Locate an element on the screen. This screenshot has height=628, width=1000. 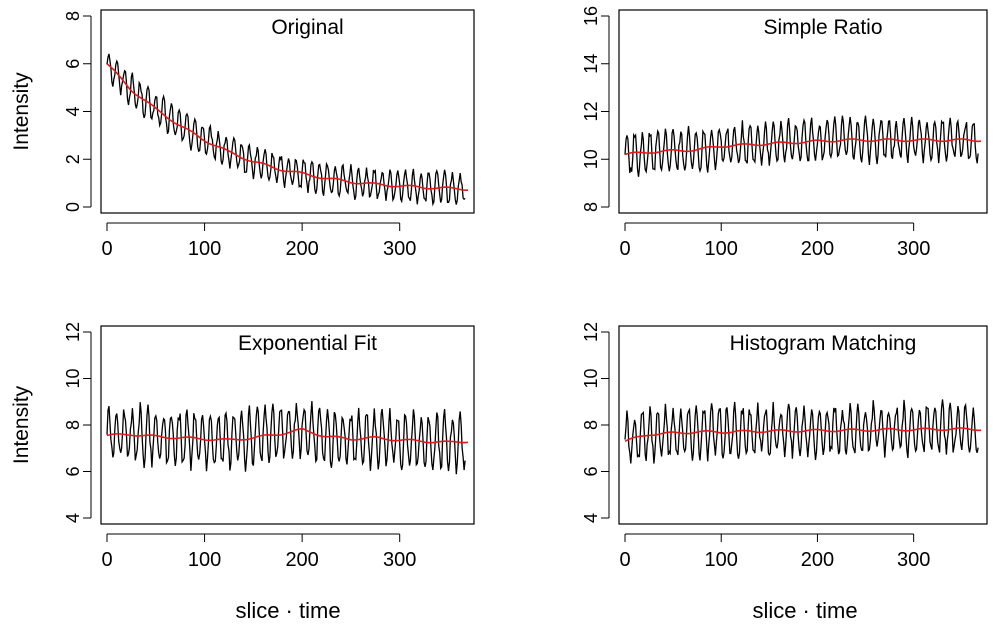
y-tick-label: 0 is located at coordinates (73, 207).